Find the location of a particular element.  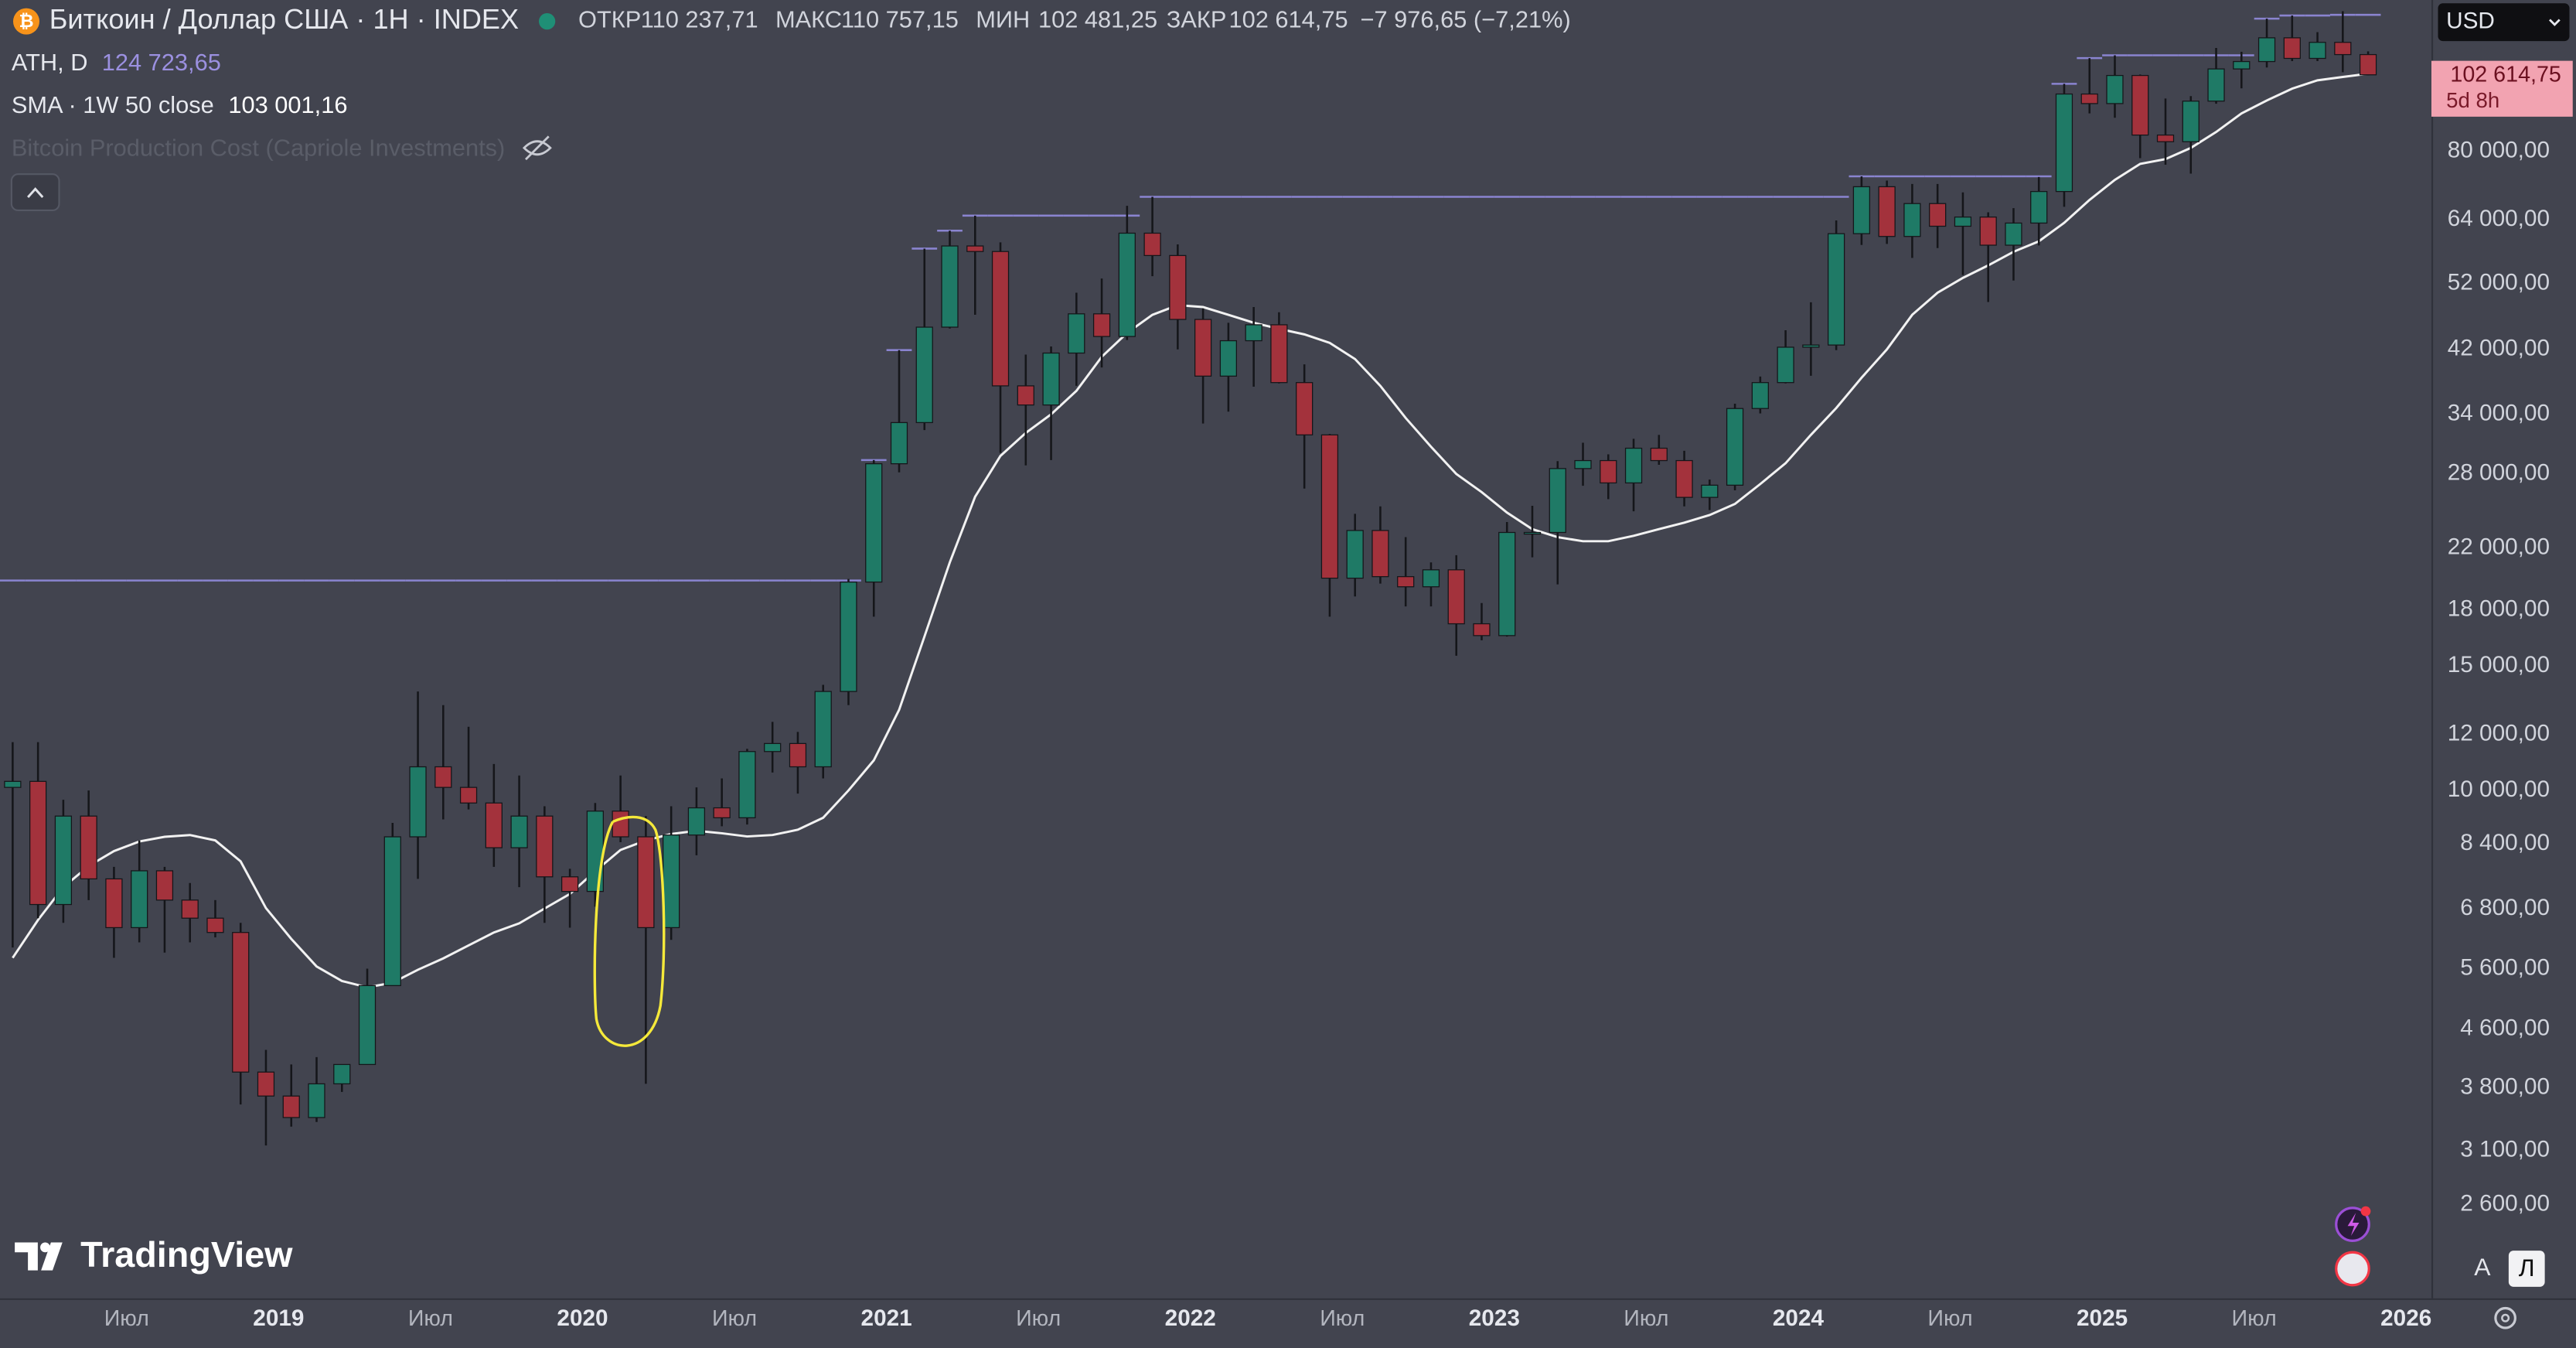

close-label: ЗАКР is located at coordinates (1197, 19).